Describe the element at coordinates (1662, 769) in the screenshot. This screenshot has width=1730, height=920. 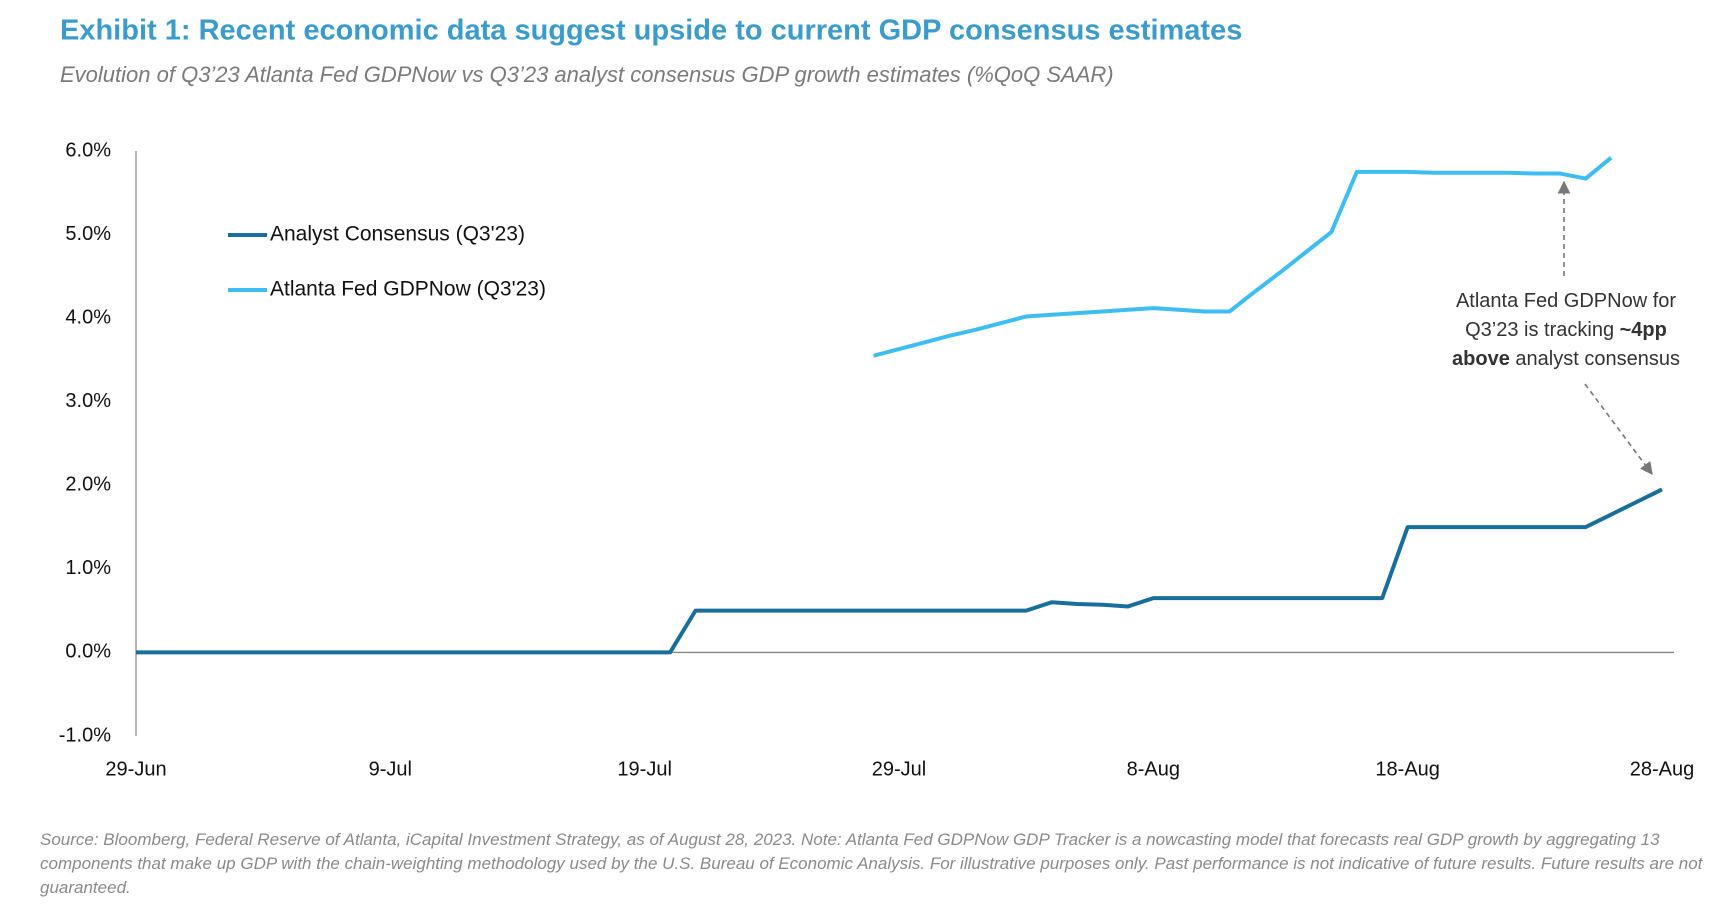
I see `x-tick-label: 28-Aug` at that location.